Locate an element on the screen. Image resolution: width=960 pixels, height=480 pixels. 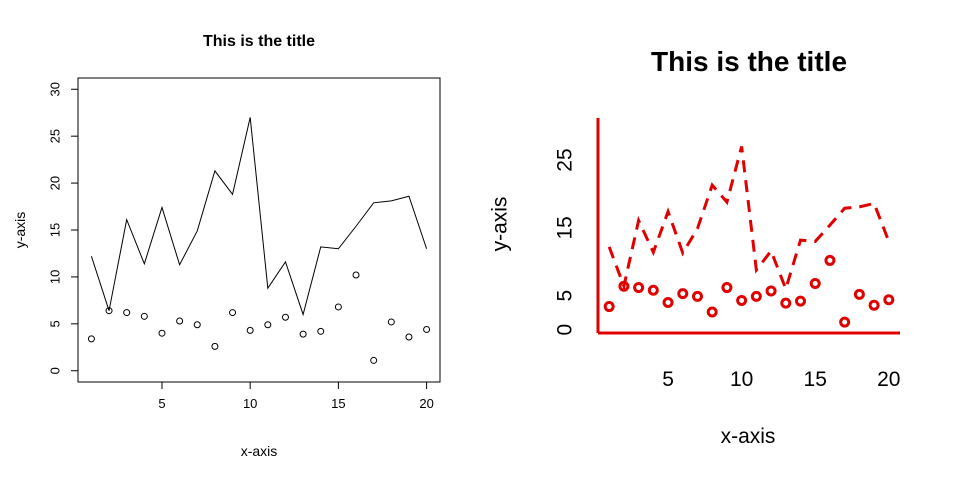
y-tick-label: 10 is located at coordinates (55, 277).